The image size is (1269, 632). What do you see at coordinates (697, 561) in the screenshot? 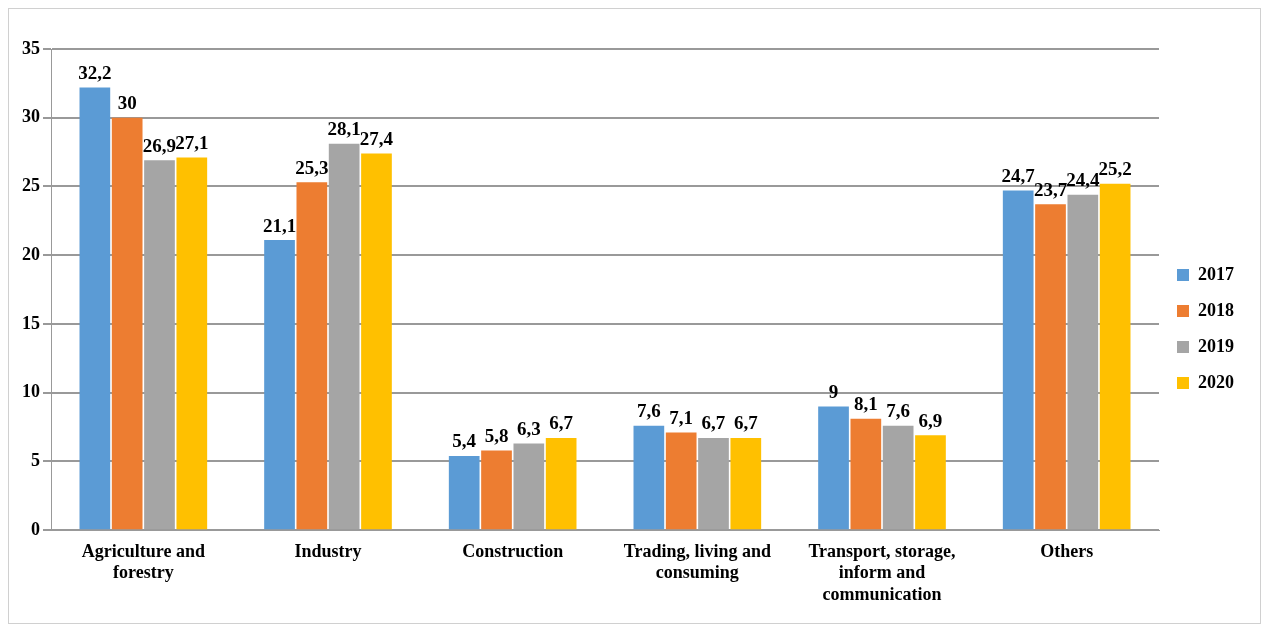
I see `x-tick-label: Trading, living and consuming` at bounding box center [697, 561].